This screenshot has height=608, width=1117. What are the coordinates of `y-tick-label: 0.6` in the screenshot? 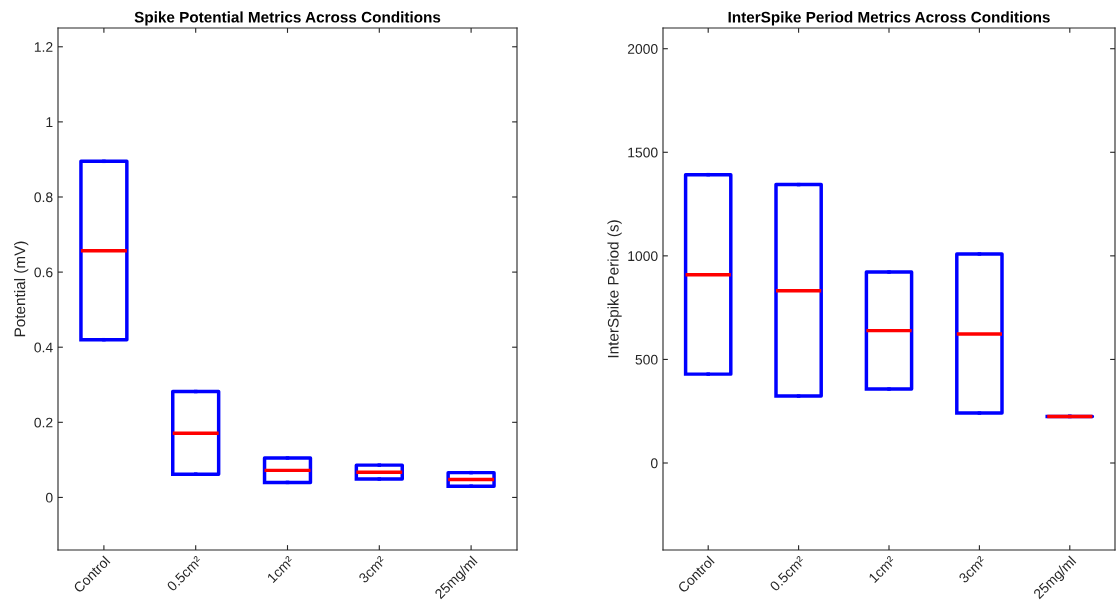 It's located at (43, 272).